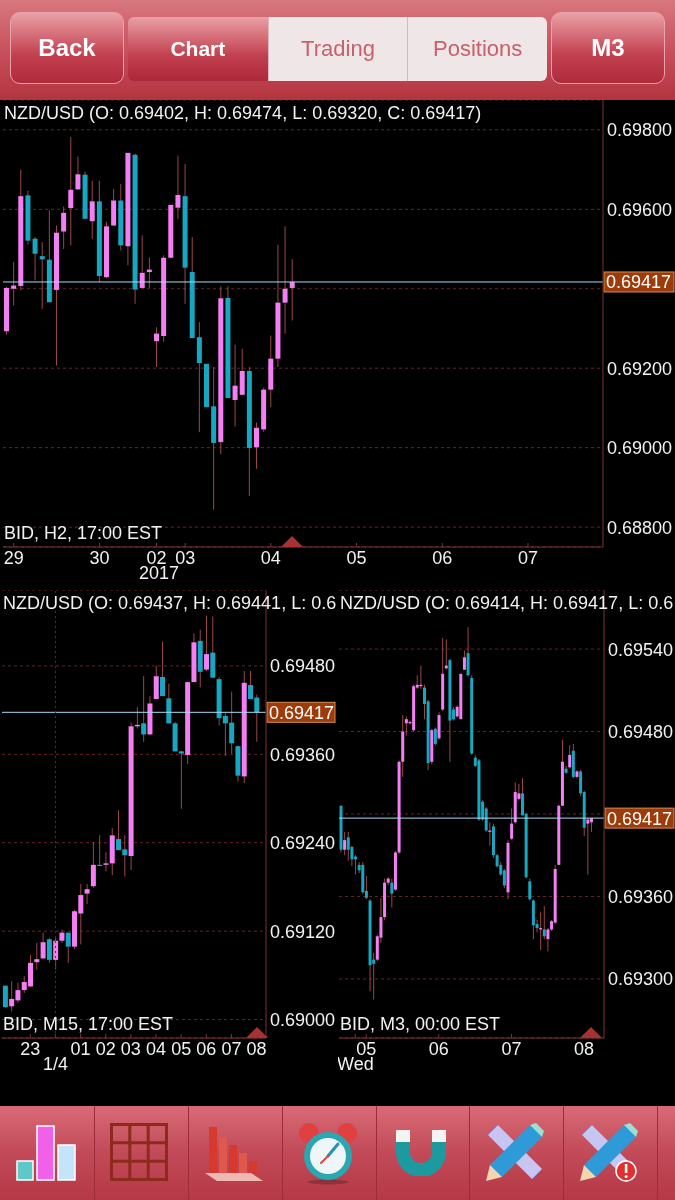 The image size is (675, 1200). Describe the element at coordinates (507, 603) in the screenshot. I see `chart-title: NZD/USD (O: 0.69414, H: 0.69417, L: 0.6` at that location.